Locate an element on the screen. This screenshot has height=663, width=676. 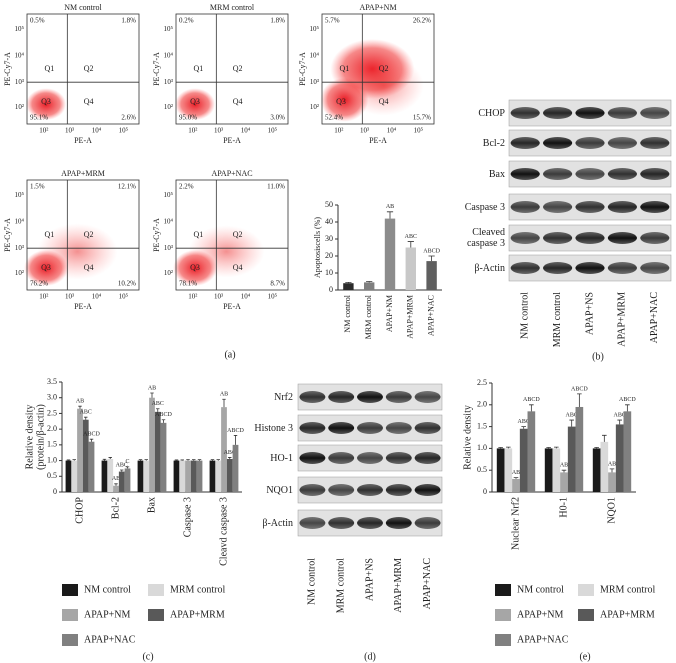
plot-title: MRM control is located at coordinates (232, 7).